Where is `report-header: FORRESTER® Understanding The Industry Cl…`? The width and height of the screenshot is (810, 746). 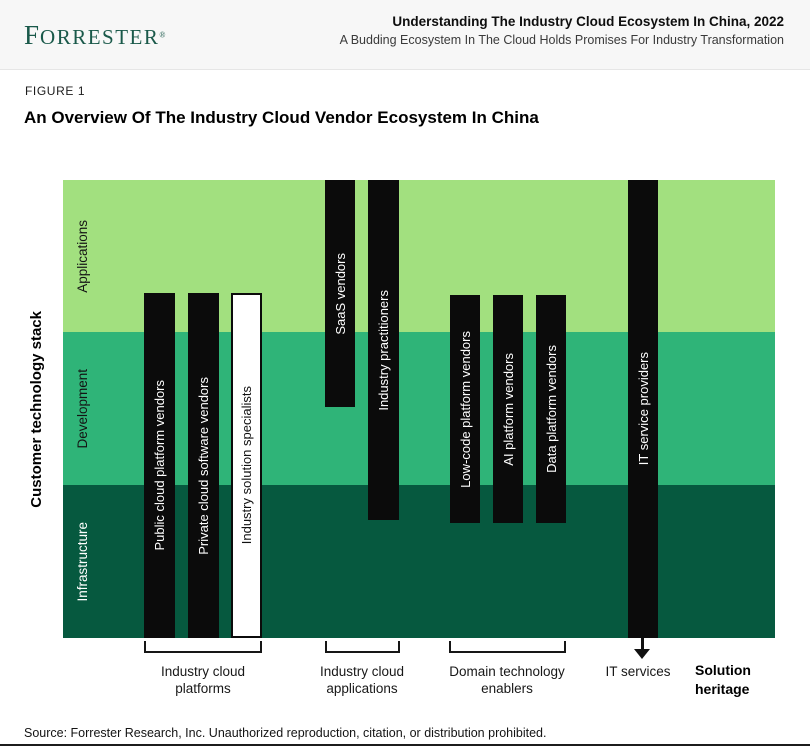
report-header: FORRESTER® Understanding The Industry Cl… is located at coordinates (405, 35).